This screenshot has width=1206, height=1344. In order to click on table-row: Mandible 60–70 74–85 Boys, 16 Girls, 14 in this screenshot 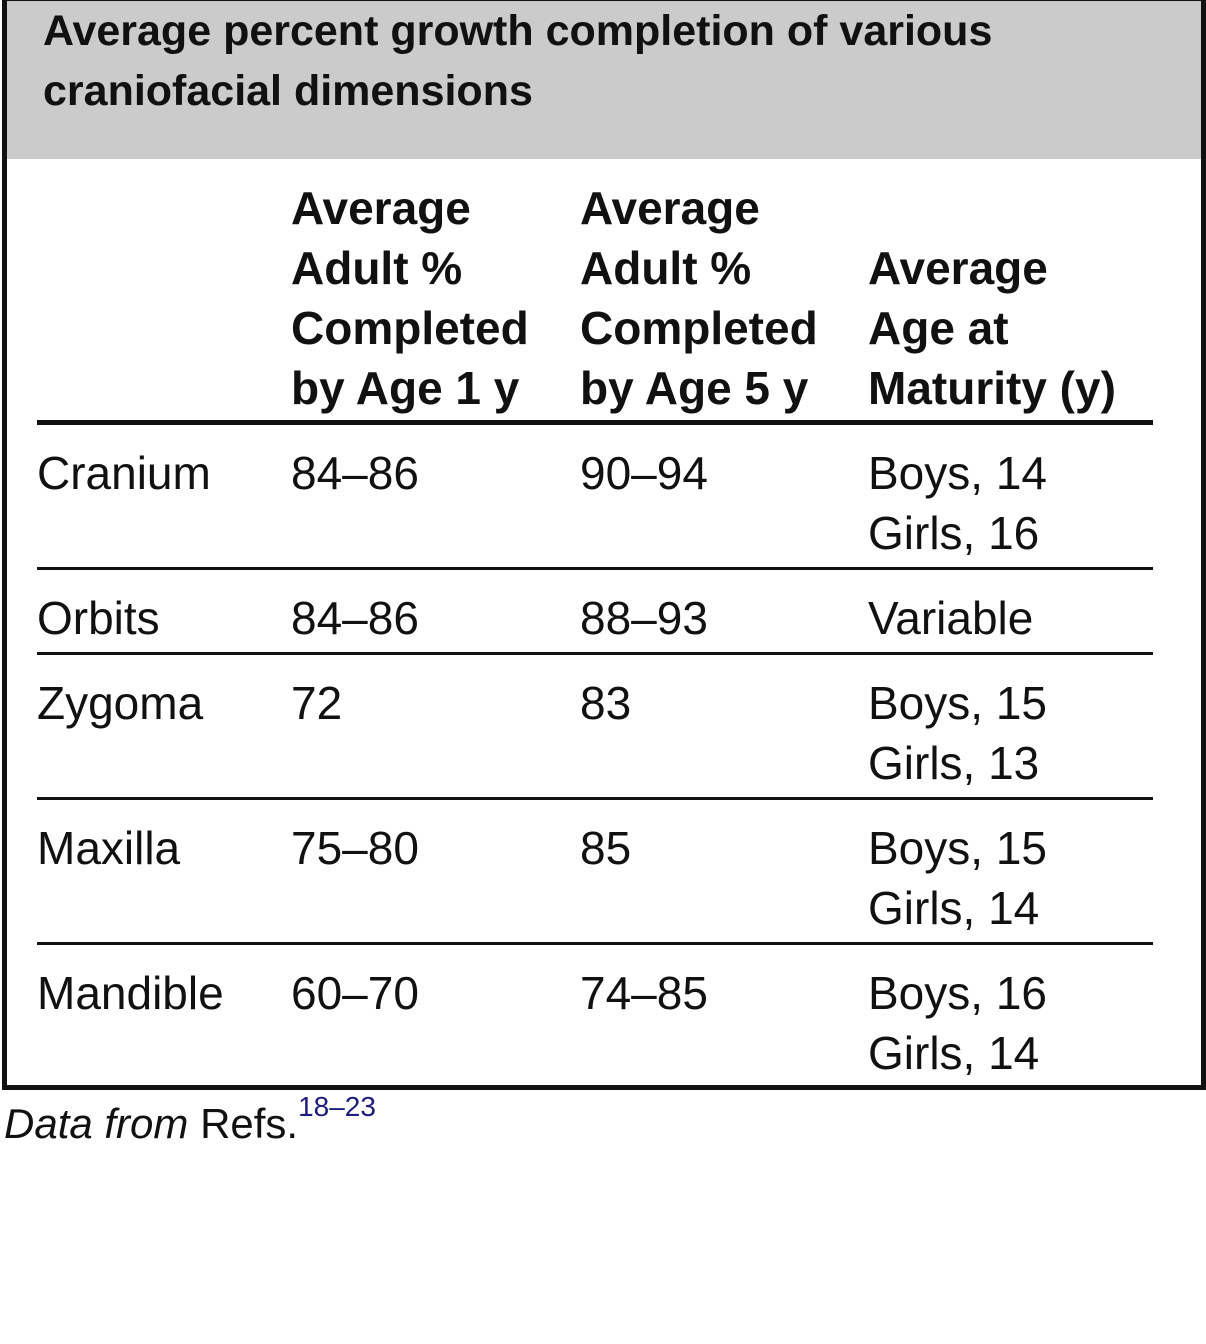, I will do `click(595, 1016)`.